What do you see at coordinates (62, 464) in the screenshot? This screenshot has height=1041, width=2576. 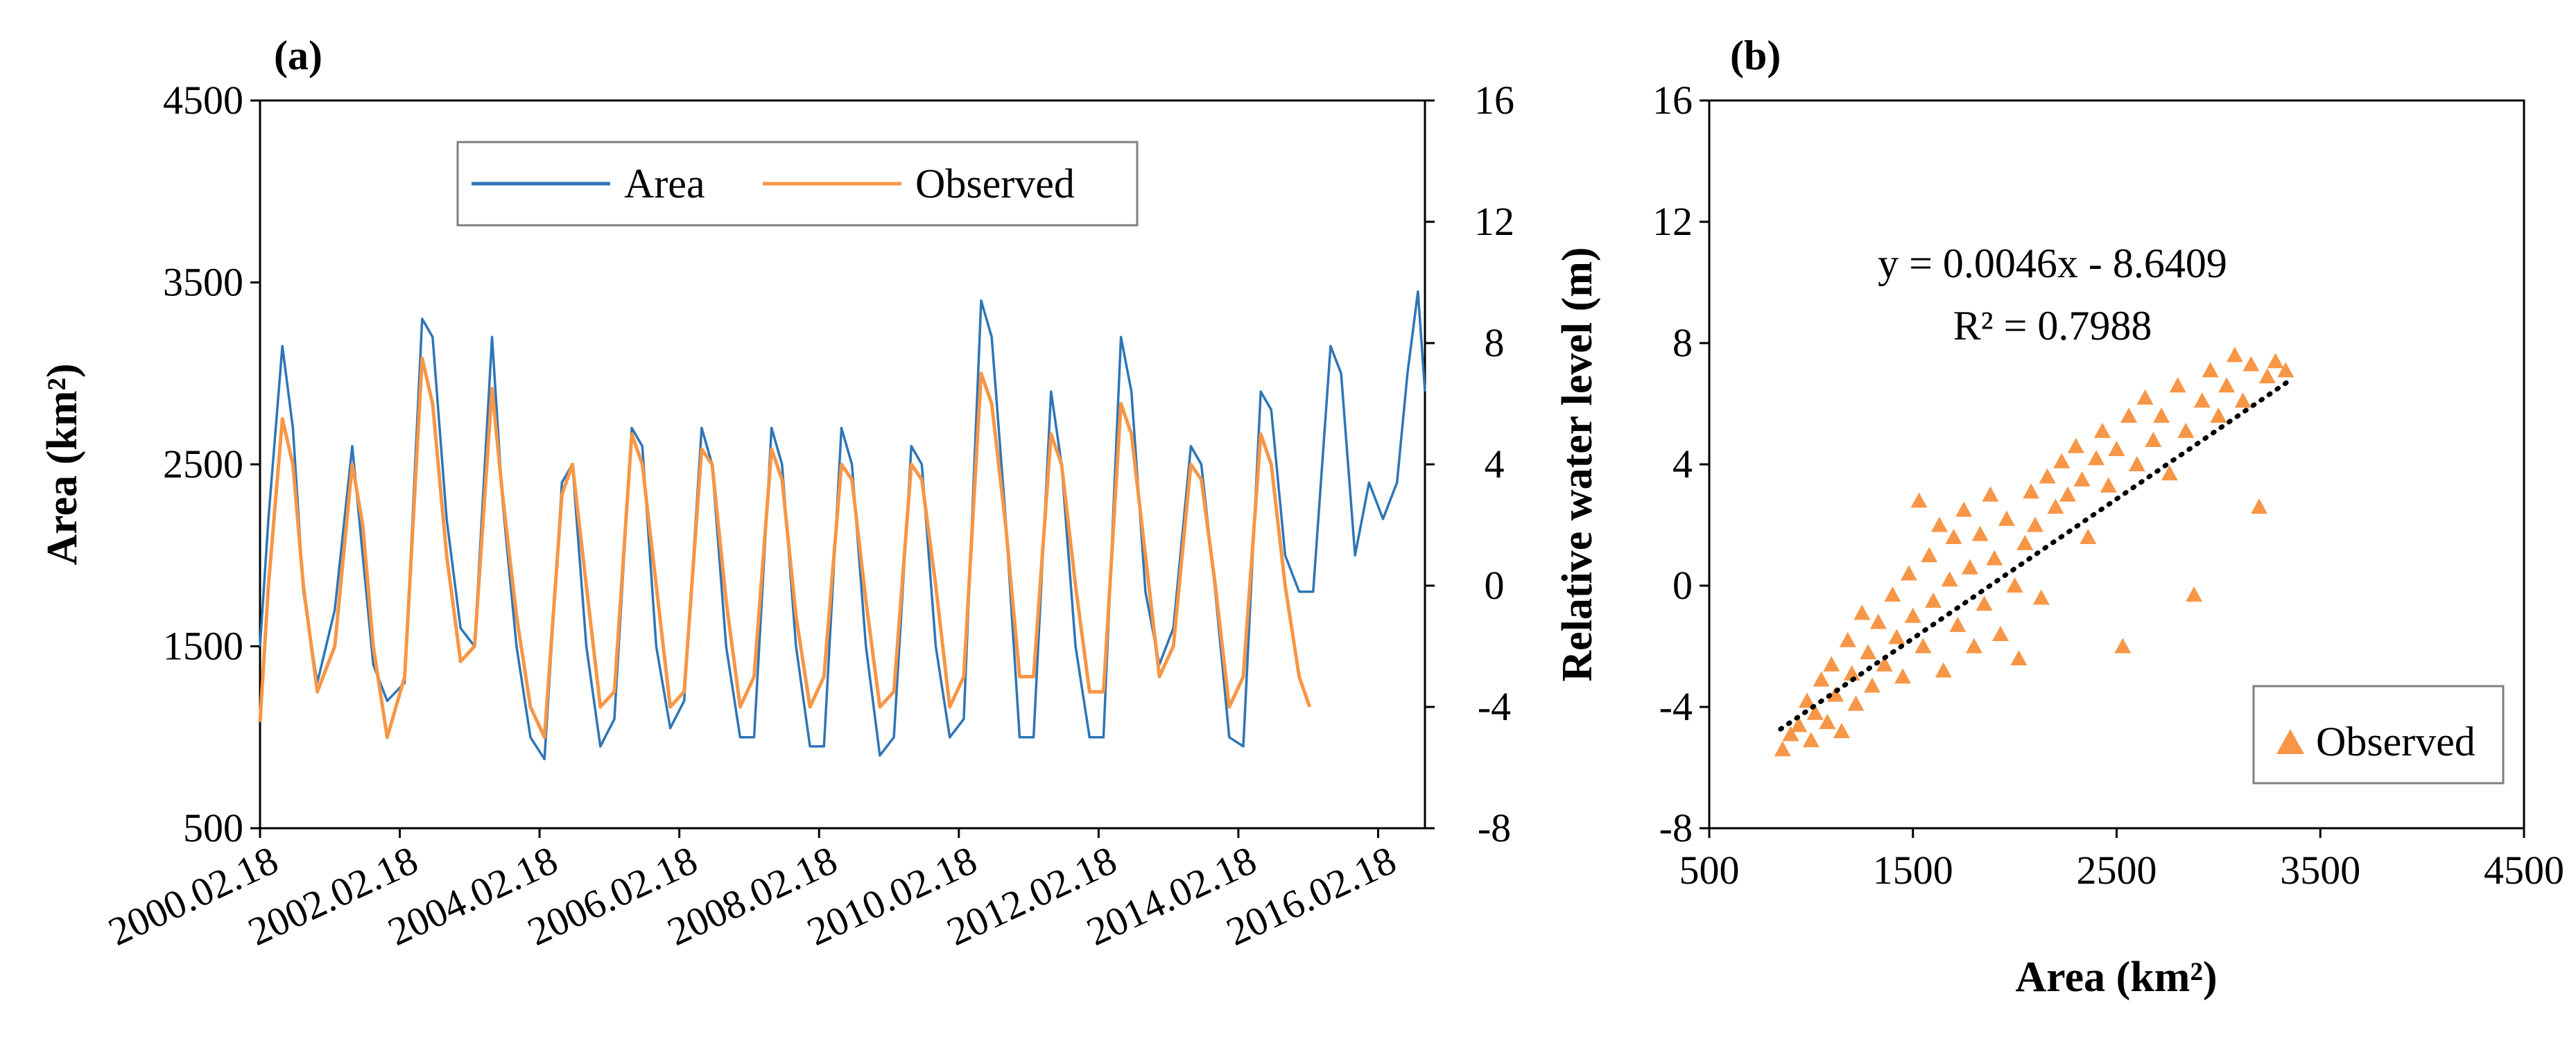 I see `panel-a-y-axis-title: Area (km²)` at bounding box center [62, 464].